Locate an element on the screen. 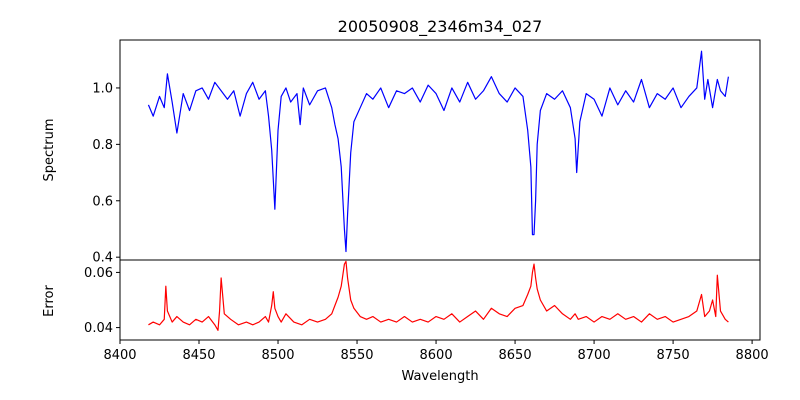 The height and width of the screenshot is (400, 800). x-tick-label: 8450 is located at coordinates (198, 355).